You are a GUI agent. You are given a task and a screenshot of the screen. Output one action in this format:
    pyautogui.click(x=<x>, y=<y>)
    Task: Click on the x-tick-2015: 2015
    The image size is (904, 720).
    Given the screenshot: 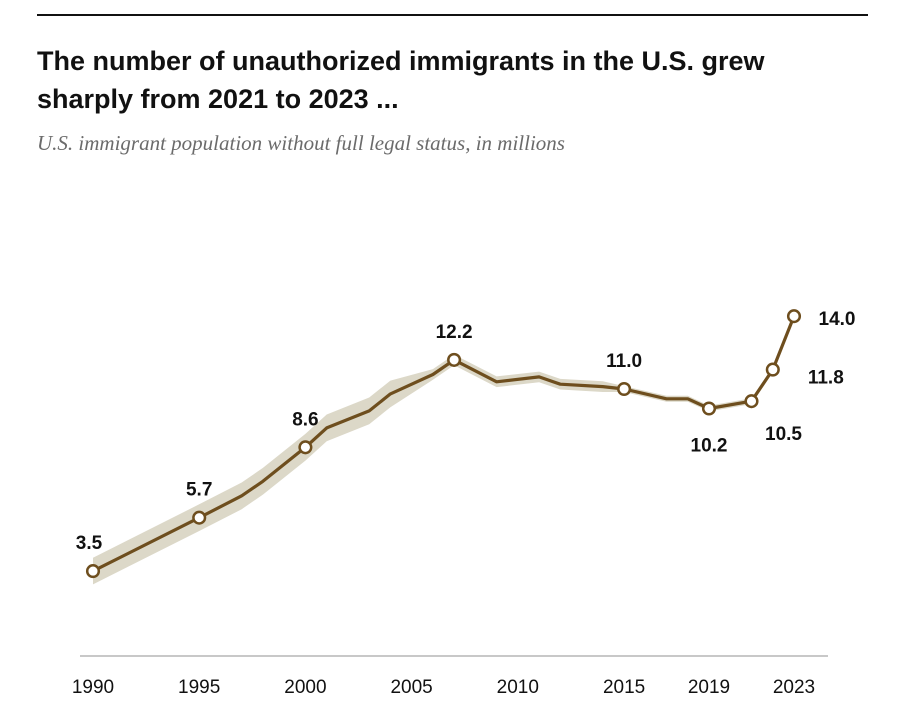 What is the action you would take?
    pyautogui.click(x=624, y=687)
    